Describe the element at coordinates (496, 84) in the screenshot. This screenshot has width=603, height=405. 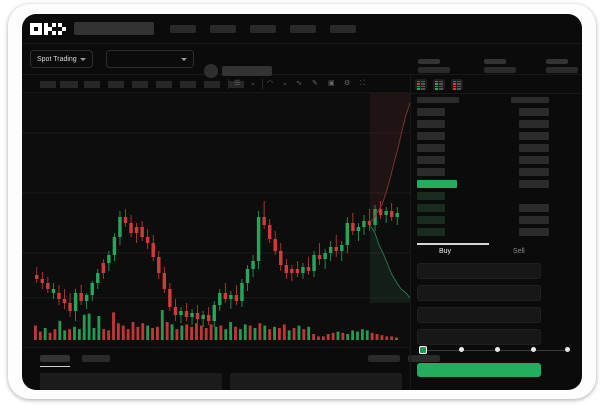
I see `orderbook-header` at that location.